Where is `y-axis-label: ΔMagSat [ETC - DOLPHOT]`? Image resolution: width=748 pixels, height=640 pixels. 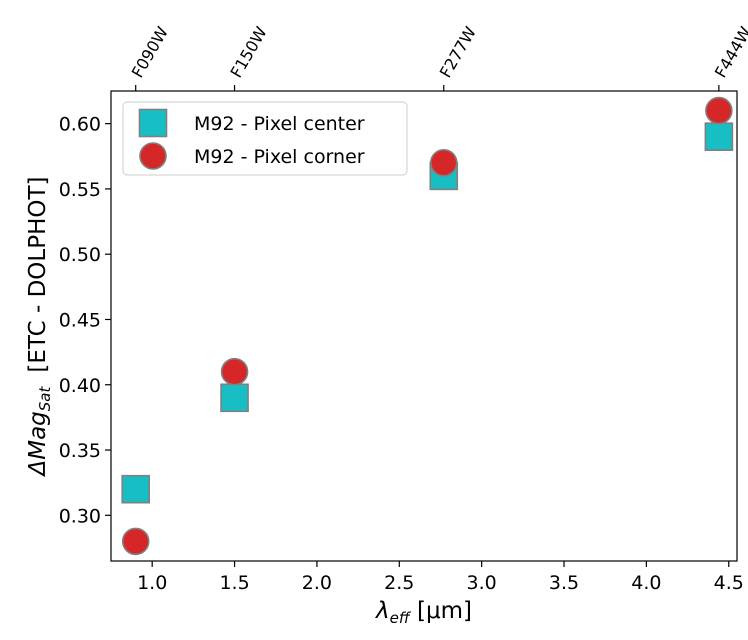
y-axis-label: ΔMagSat [ETC - DOLPHOT] is located at coordinates (39, 327).